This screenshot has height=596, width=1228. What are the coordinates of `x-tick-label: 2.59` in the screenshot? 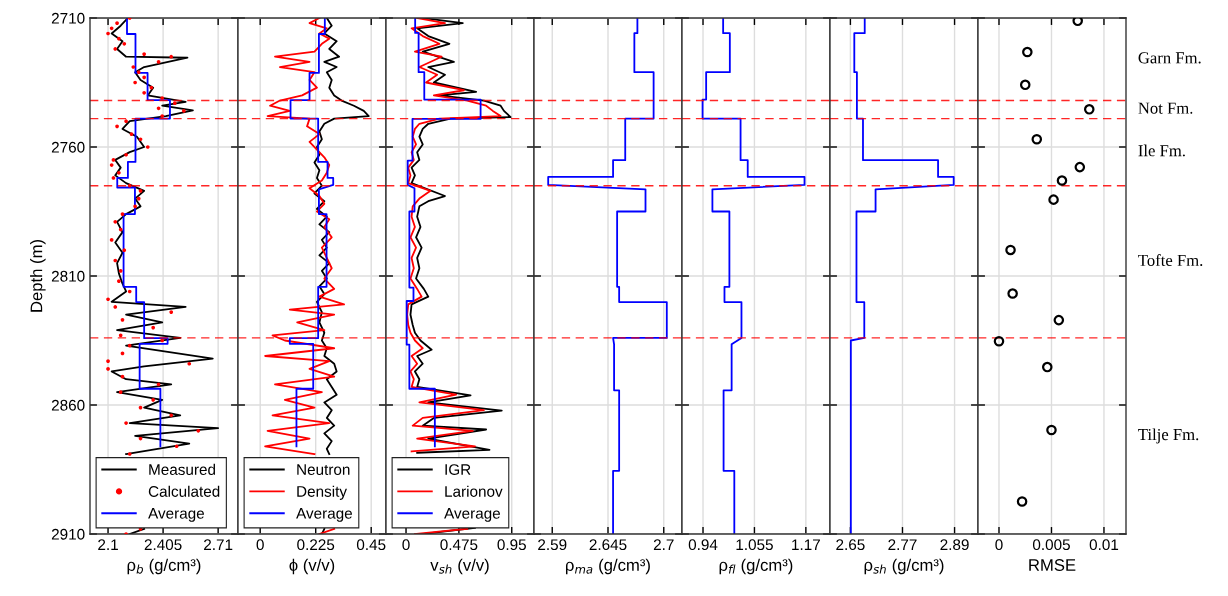 It's located at (552, 545).